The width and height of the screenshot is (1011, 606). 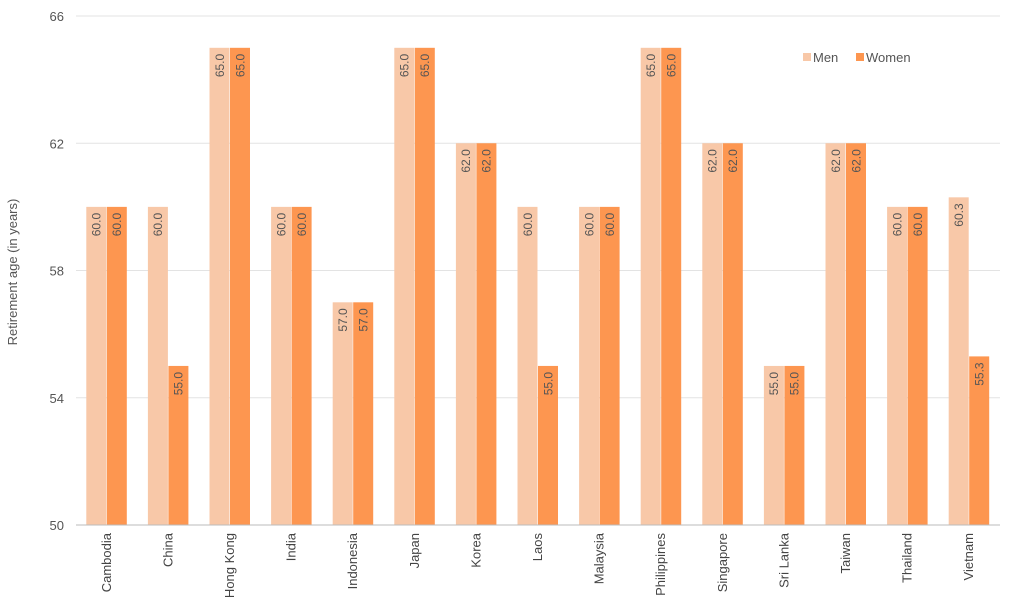 I want to click on bar-men-china, so click(x=157, y=365).